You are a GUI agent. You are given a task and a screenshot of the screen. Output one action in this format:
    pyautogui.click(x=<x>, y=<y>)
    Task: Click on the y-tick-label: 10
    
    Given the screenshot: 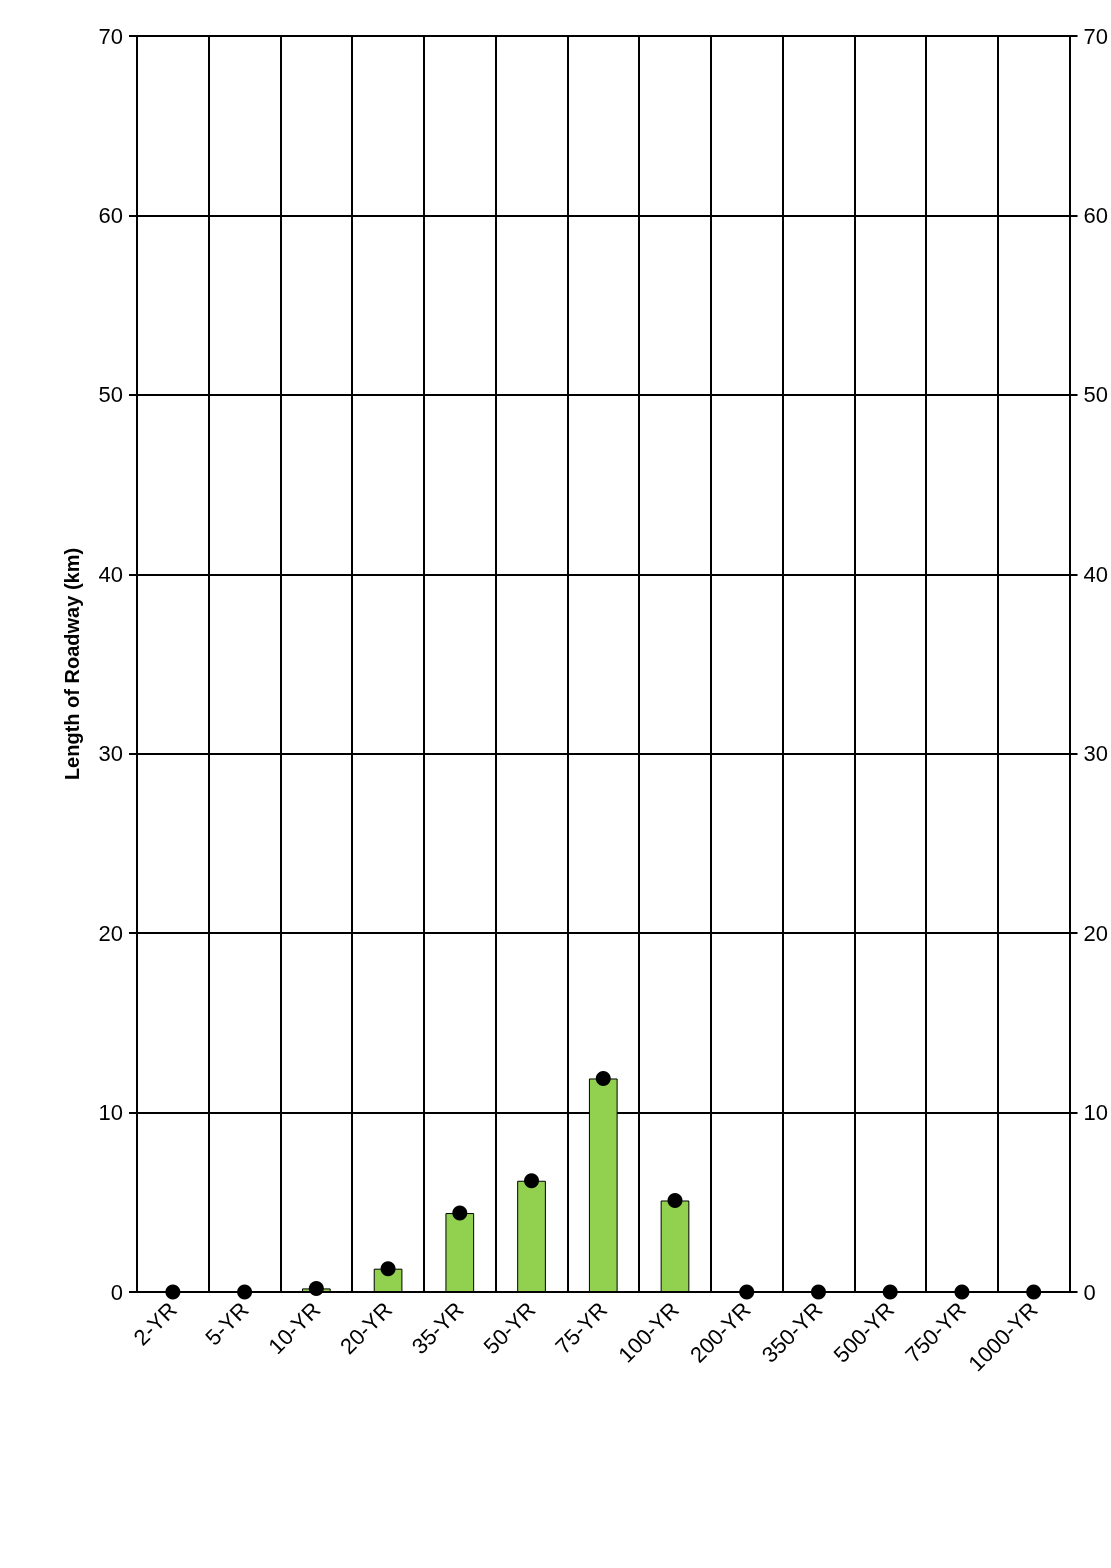 What is the action you would take?
    pyautogui.click(x=110, y=1113)
    